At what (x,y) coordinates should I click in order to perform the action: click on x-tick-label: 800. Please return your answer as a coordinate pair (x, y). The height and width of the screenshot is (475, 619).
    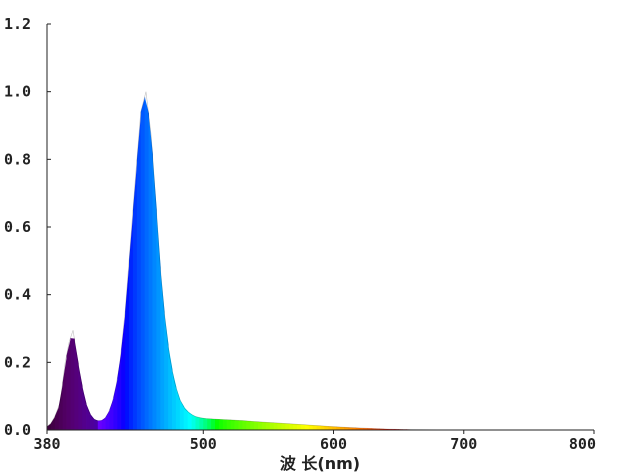
    Looking at the image, I should click on (582, 444).